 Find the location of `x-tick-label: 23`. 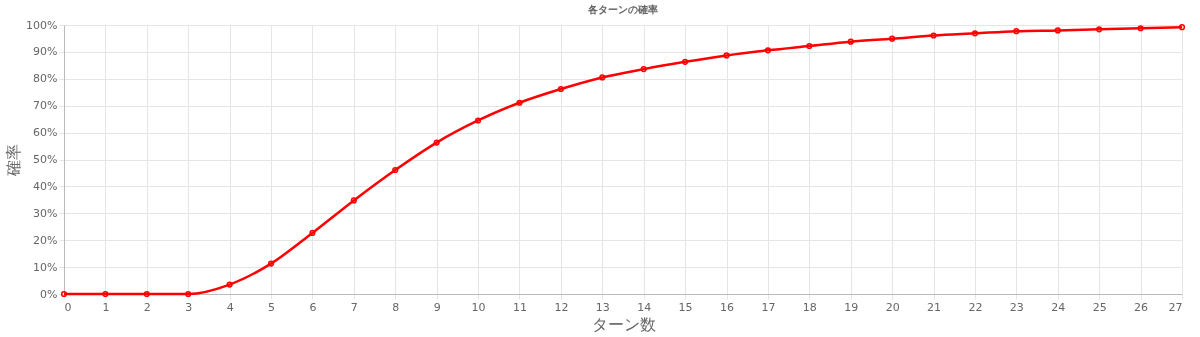

x-tick-label: 23 is located at coordinates (1016, 307).